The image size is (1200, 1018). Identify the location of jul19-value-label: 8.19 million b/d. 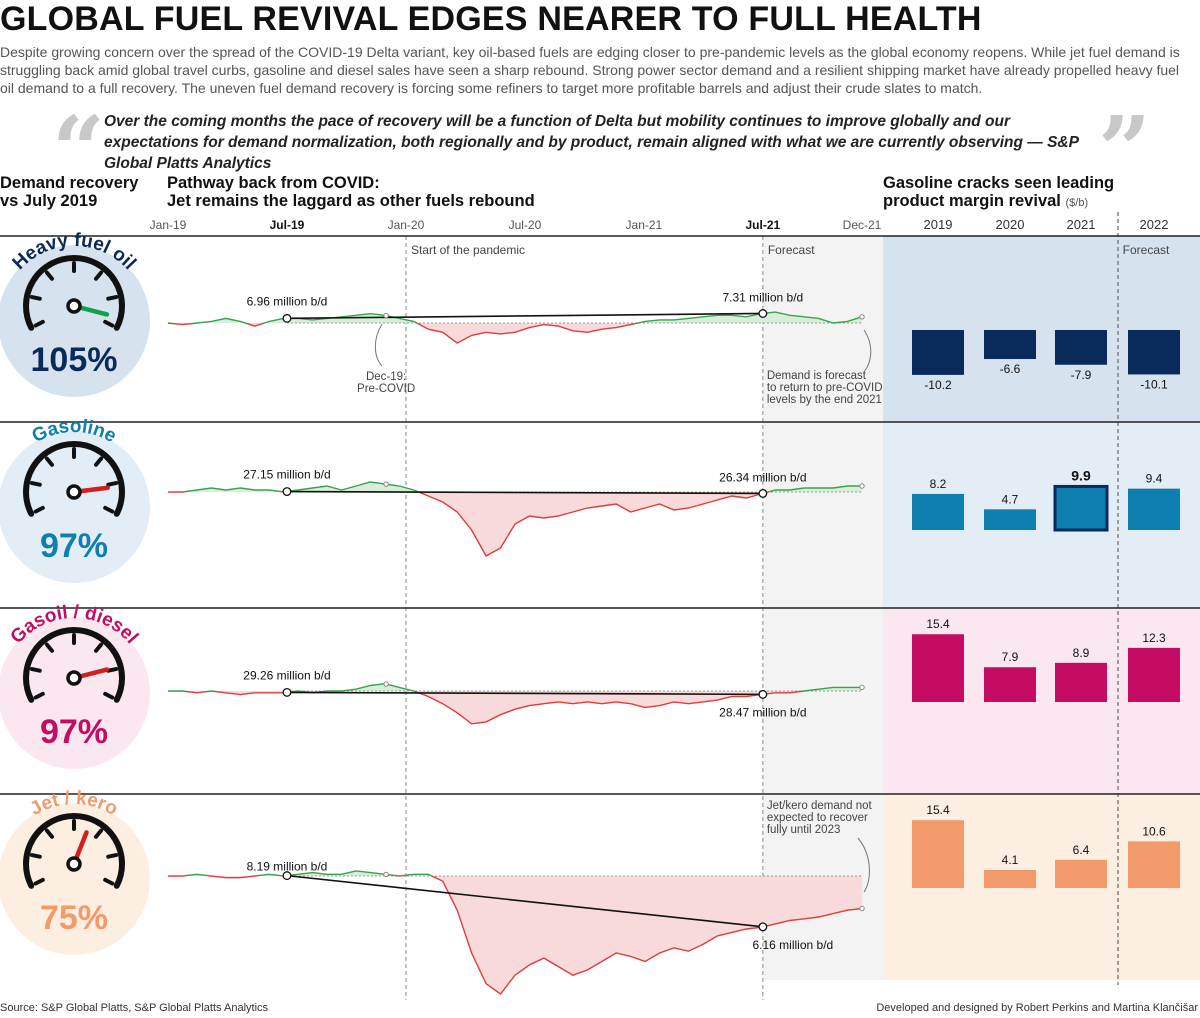
(287, 867).